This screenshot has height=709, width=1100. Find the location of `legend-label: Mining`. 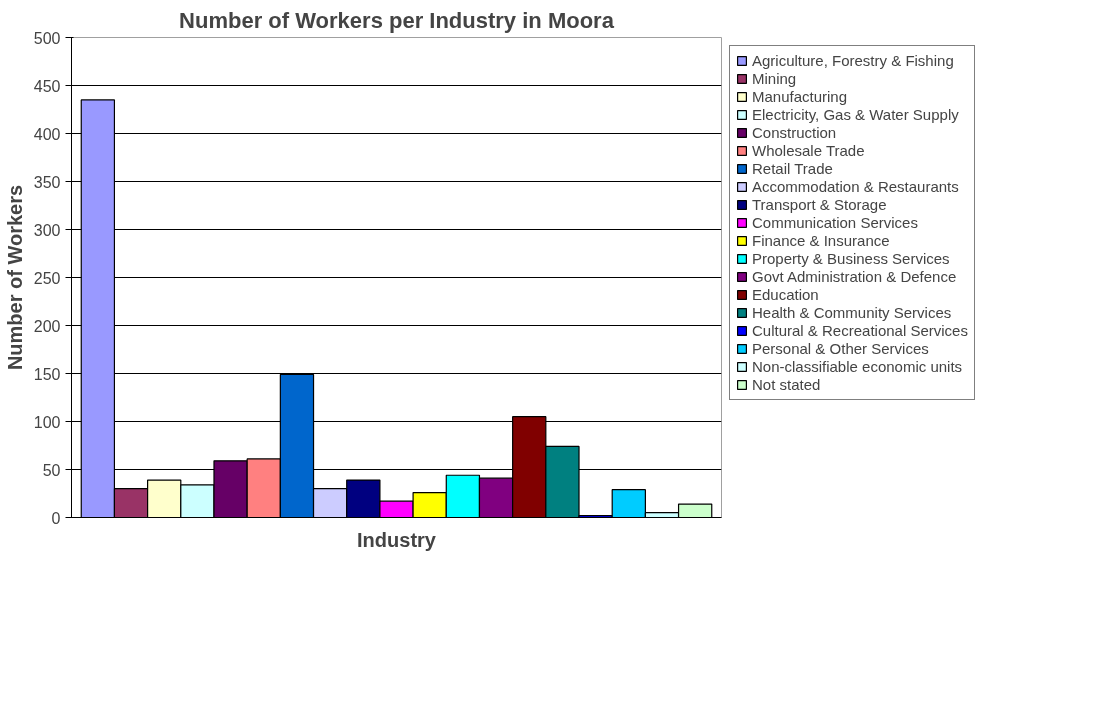

legend-label: Mining is located at coordinates (774, 78).